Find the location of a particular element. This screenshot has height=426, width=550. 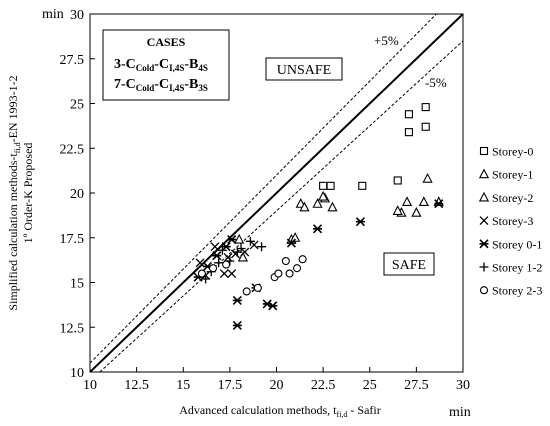

cases-line-2-a: 7-C is located at coordinates (125, 84).